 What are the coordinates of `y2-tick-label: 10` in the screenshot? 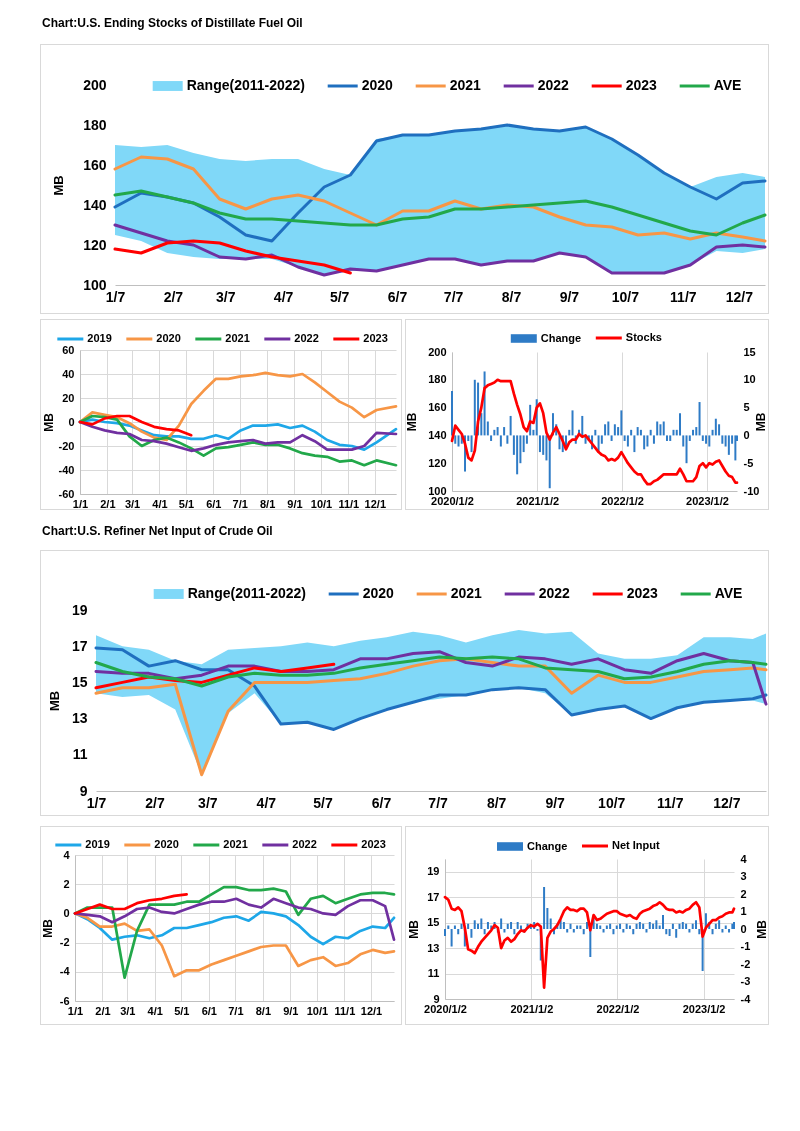 It's located at (749, 379).